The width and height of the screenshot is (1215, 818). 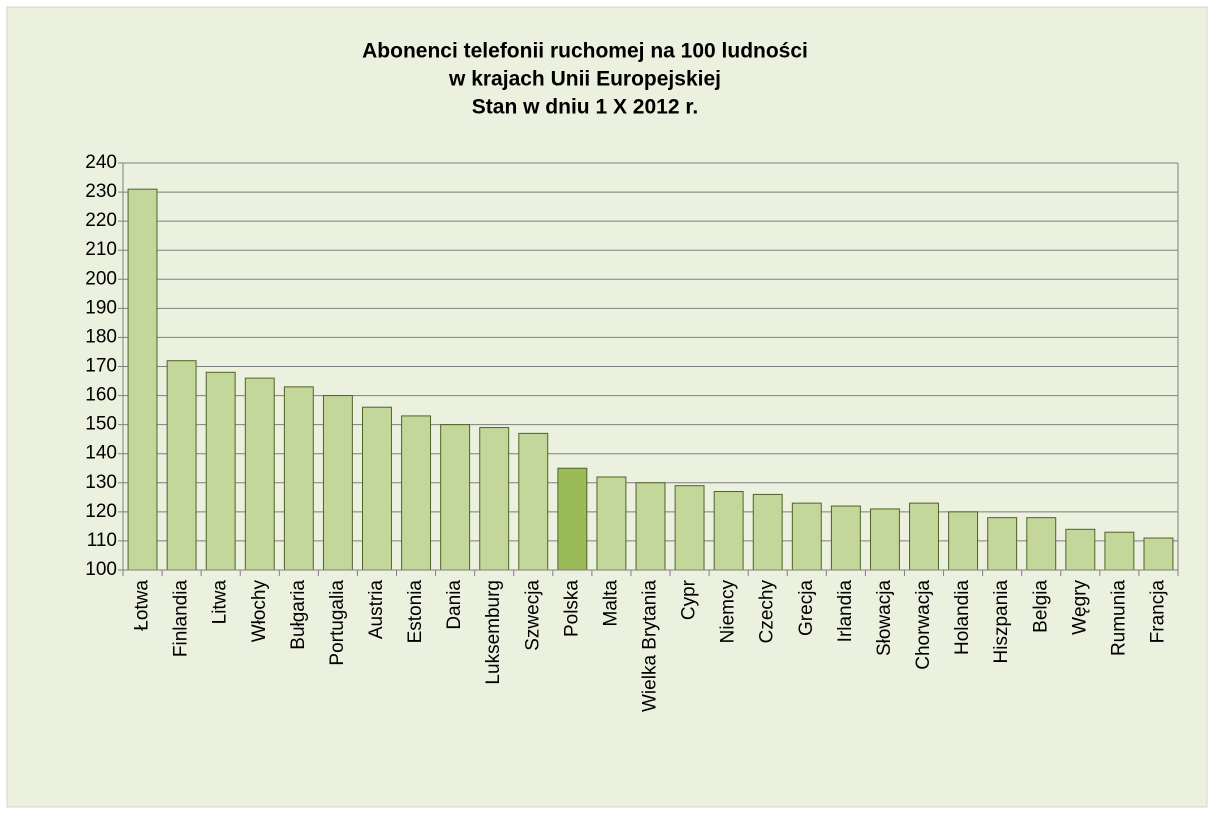 What do you see at coordinates (650, 646) in the screenshot?
I see `x-tick-label: Wielka Brytania` at bounding box center [650, 646].